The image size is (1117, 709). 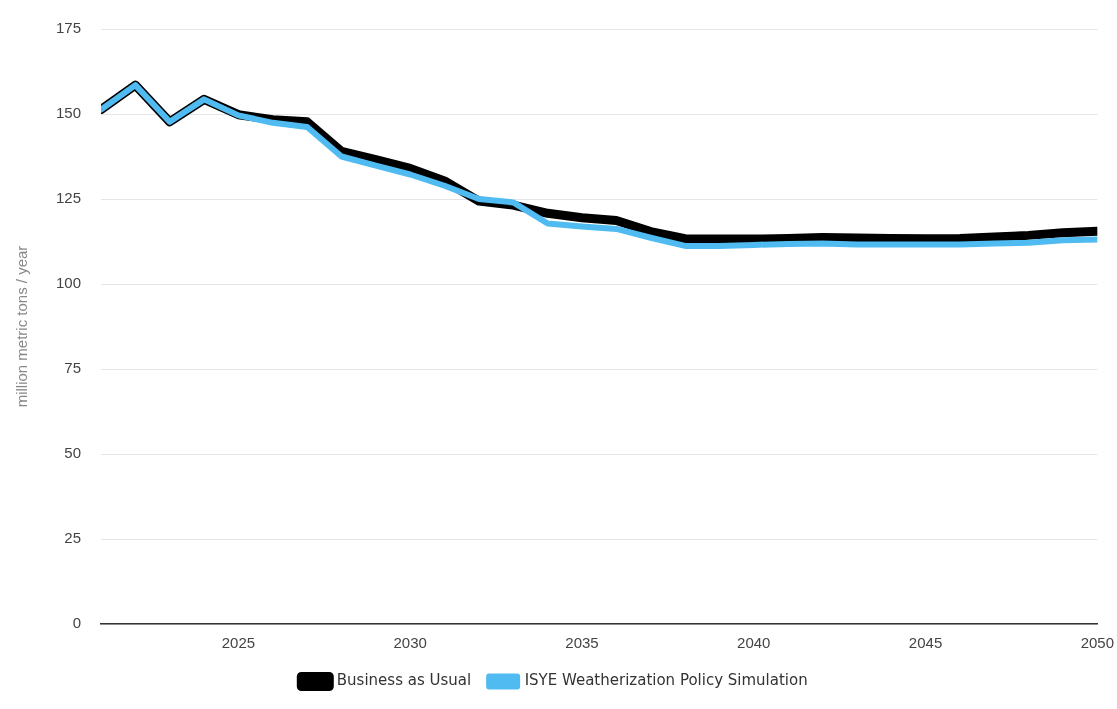 I want to click on x-tick-label: 2040, so click(x=754, y=643).